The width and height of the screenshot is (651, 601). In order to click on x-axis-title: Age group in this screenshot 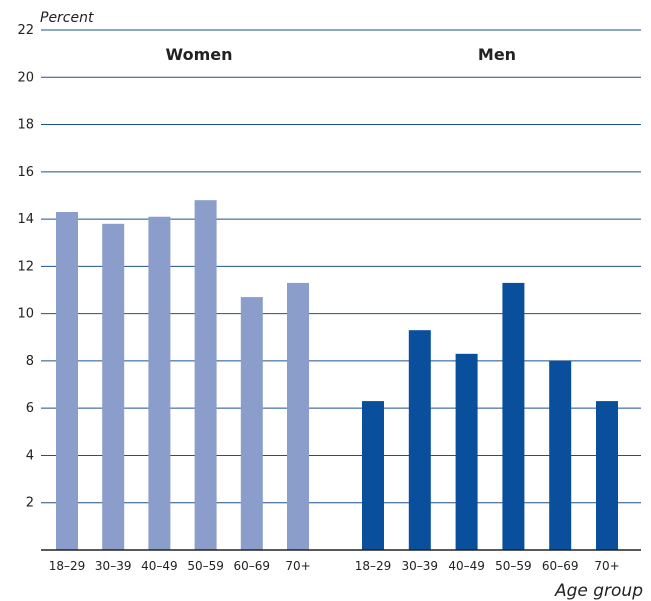, I will do `click(598, 591)`.